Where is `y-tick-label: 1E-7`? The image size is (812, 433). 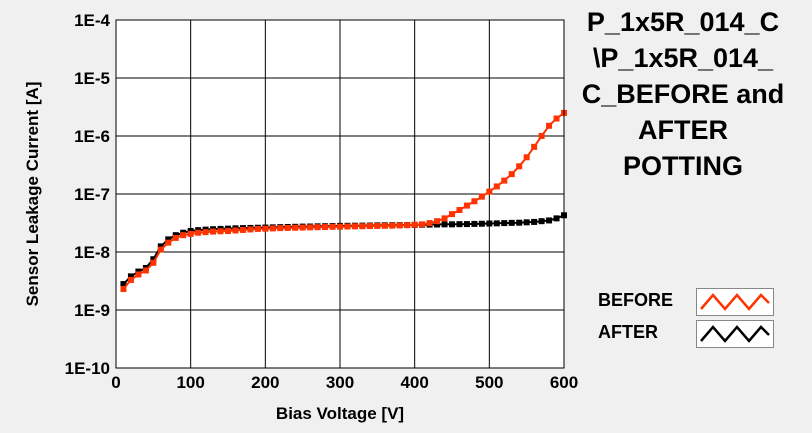 y-tick-label: 1E-7 is located at coordinates (92, 194).